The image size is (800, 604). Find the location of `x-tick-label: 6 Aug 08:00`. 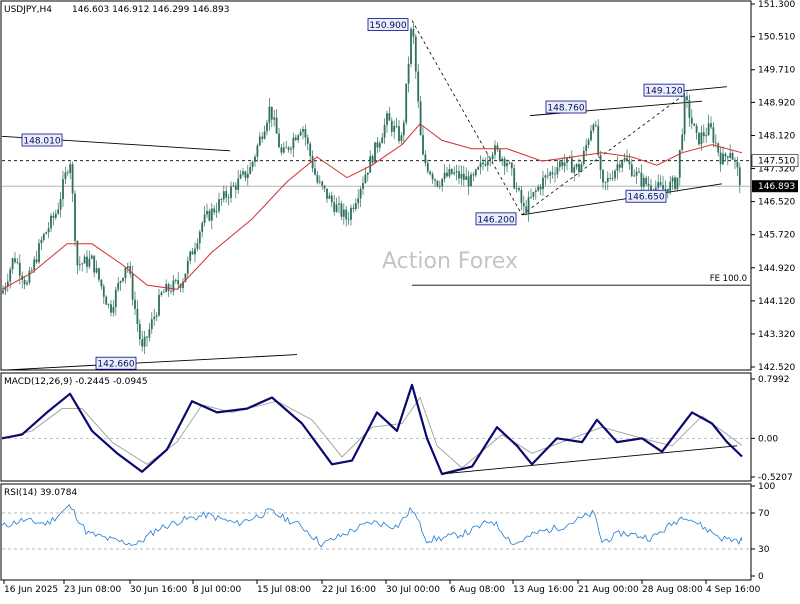

x-tick-label: 6 Aug 08:00 is located at coordinates (477, 590).